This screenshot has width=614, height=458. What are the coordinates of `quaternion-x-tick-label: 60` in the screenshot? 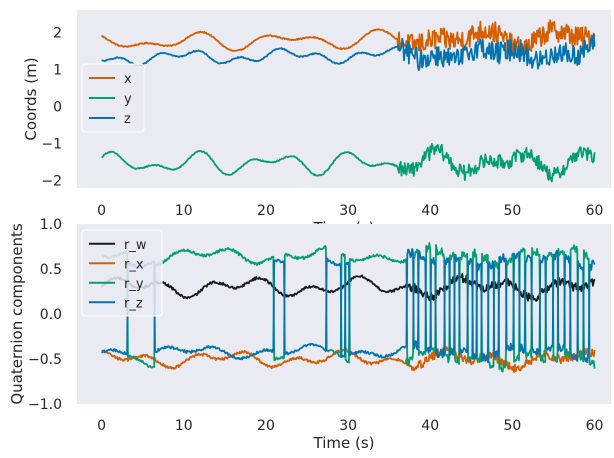 It's located at (595, 426).